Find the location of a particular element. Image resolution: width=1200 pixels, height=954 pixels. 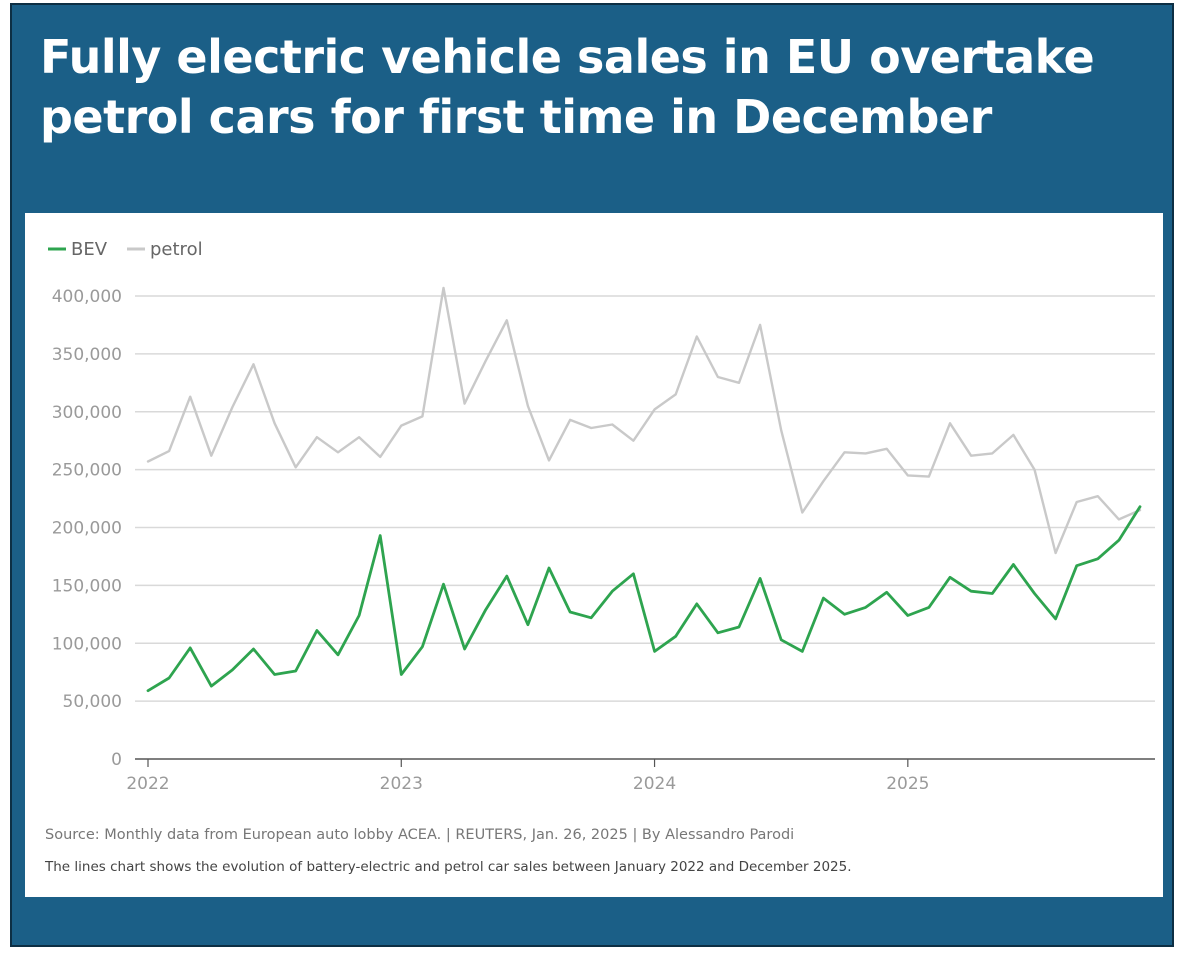

x-tick-label: 2023 is located at coordinates (401, 784).